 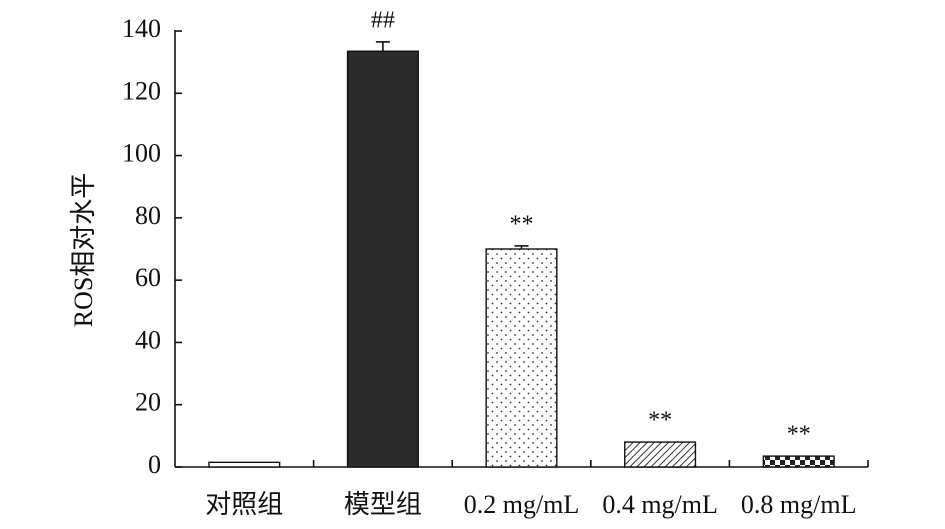 What do you see at coordinates (141, 28) in the screenshot?
I see `y-tick-label: 140` at bounding box center [141, 28].